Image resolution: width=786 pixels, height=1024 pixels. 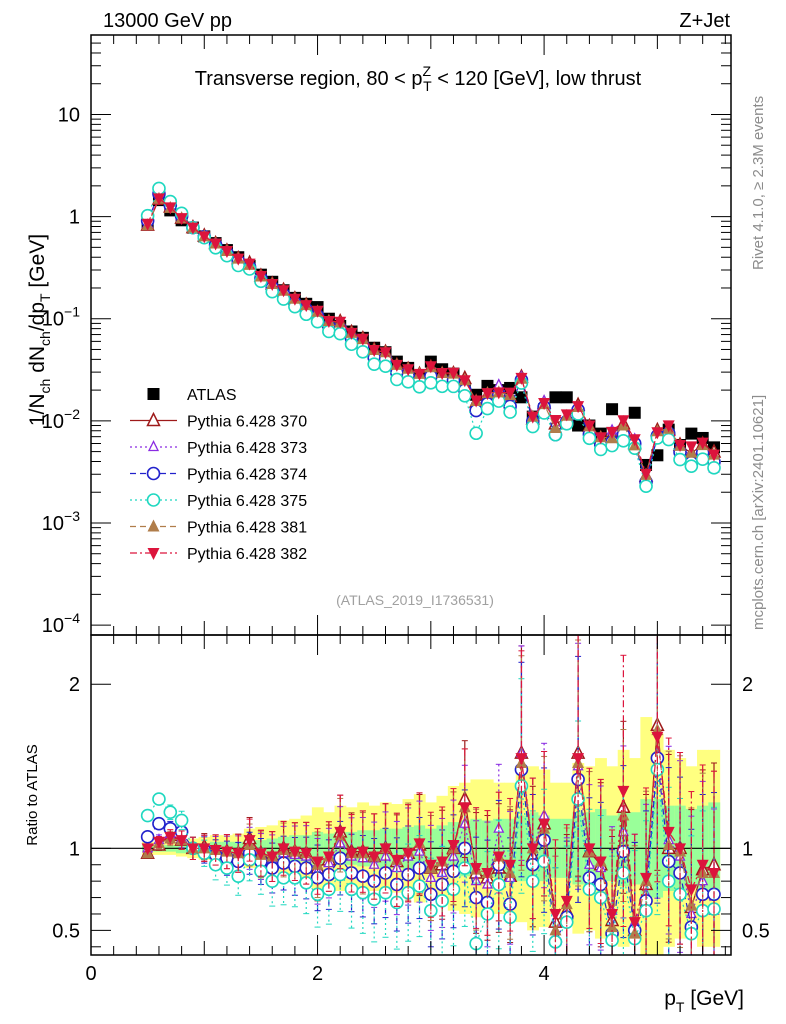 What do you see at coordinates (74, 849) in the screenshot?
I see `ratio-y-tick-label-left: 1` at bounding box center [74, 849].